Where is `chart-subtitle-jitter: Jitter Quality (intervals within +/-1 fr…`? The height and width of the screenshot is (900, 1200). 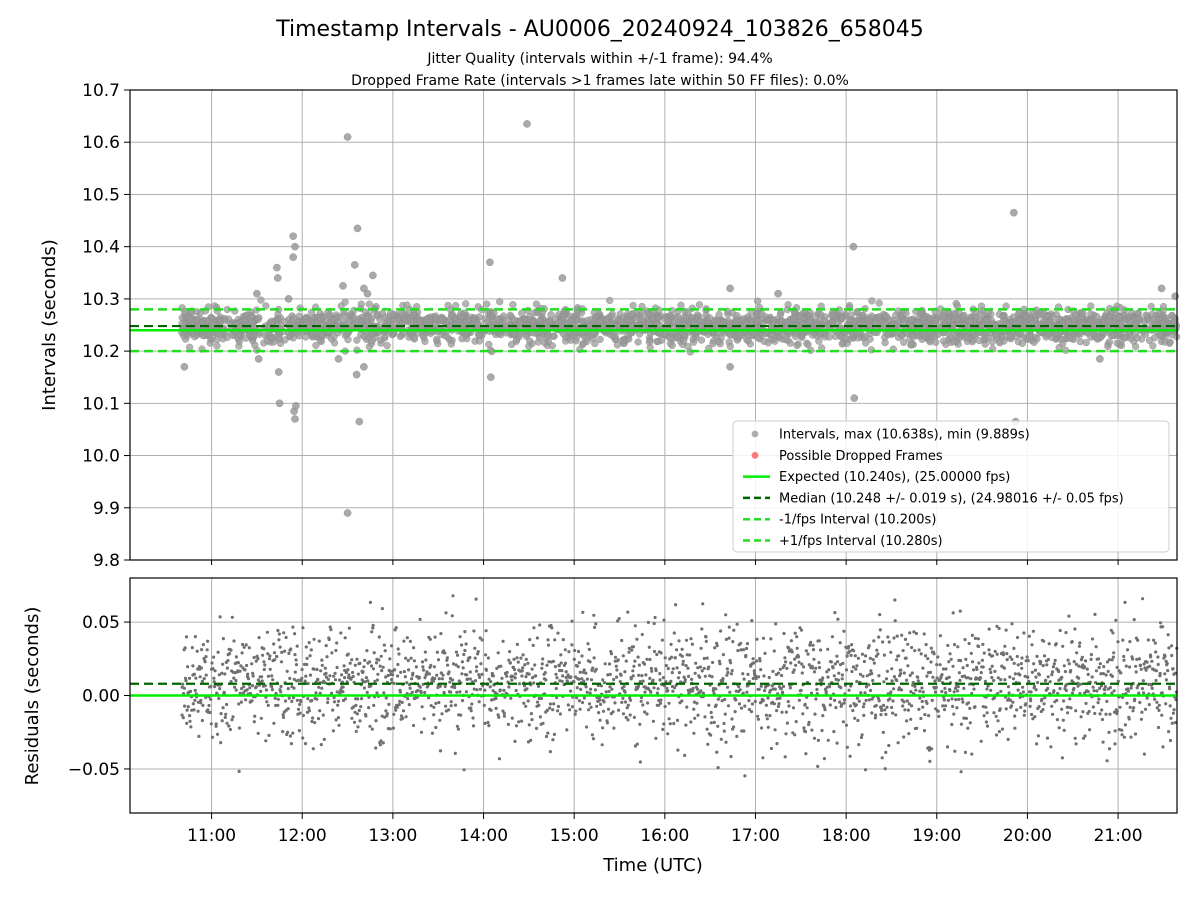 chart-subtitle-jitter: Jitter Quality (intervals within +/-1 fr… is located at coordinates (599, 59).